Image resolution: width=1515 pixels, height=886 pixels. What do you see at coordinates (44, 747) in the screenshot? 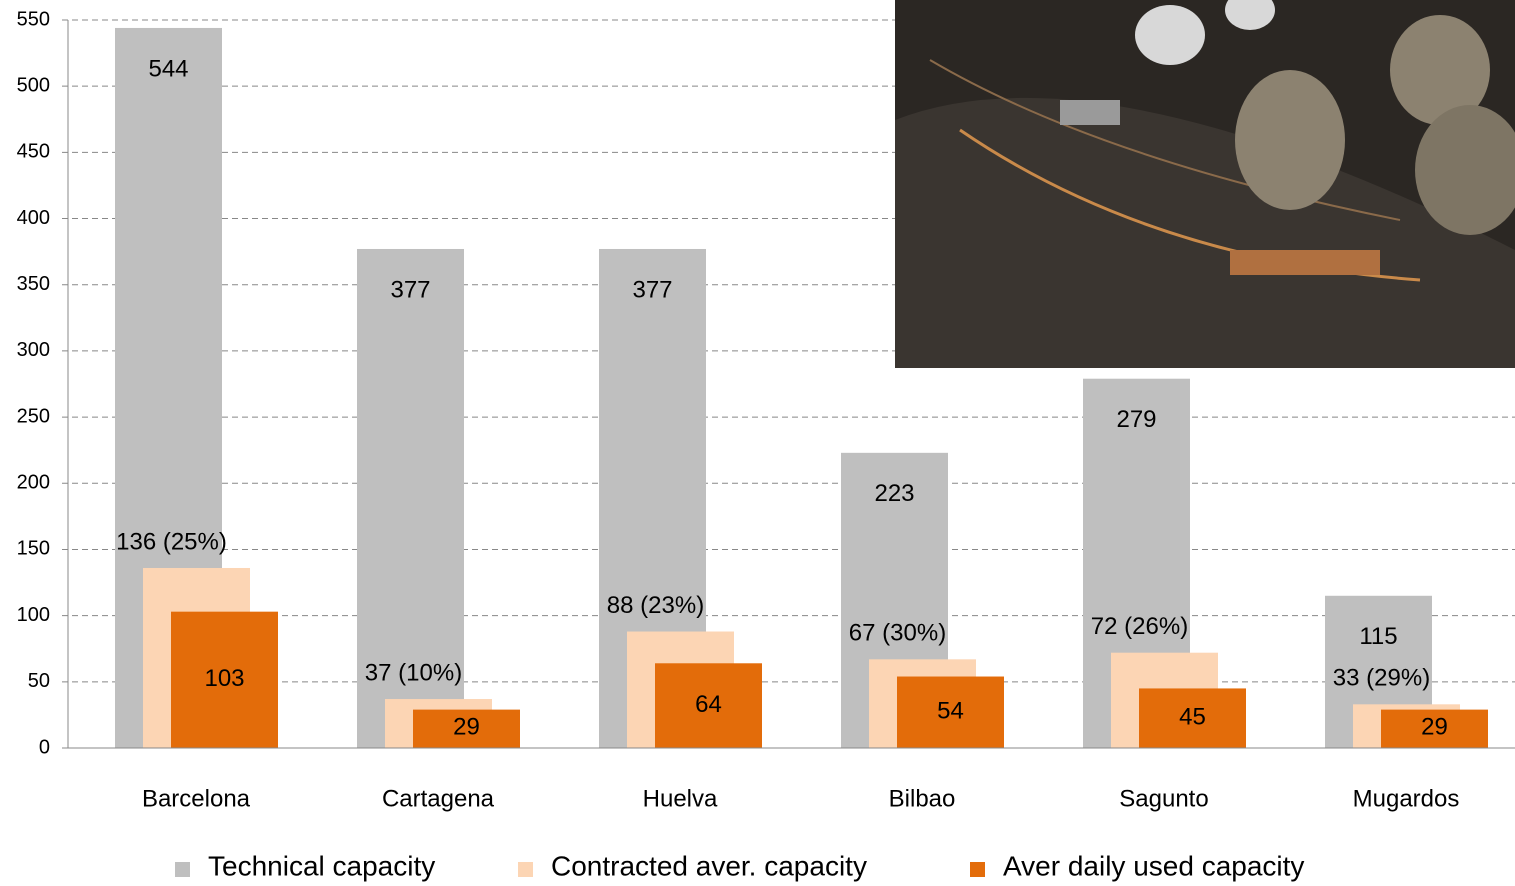
I see `y-tick-label: 0` at bounding box center [44, 747].